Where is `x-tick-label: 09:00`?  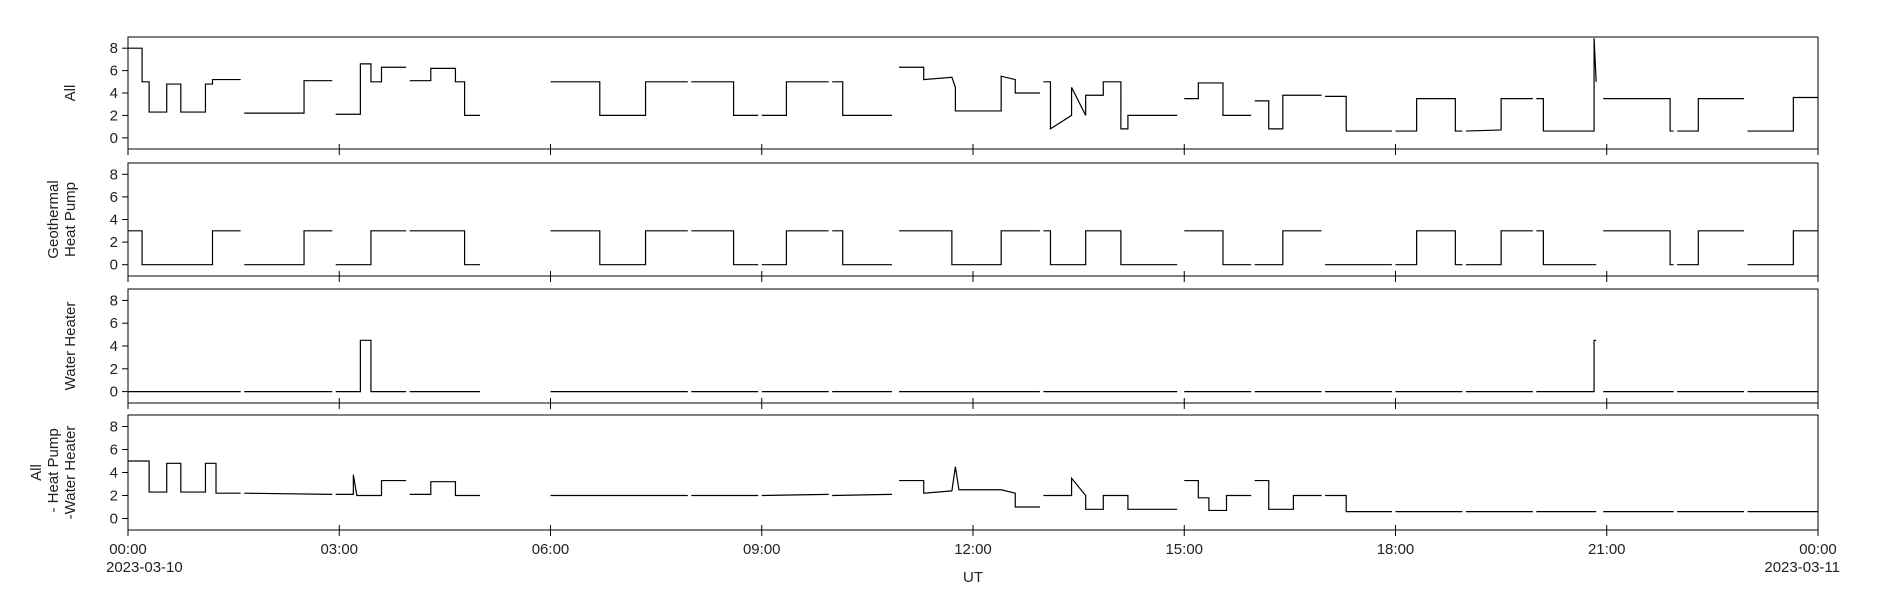
x-tick-label: 09:00 is located at coordinates (762, 549).